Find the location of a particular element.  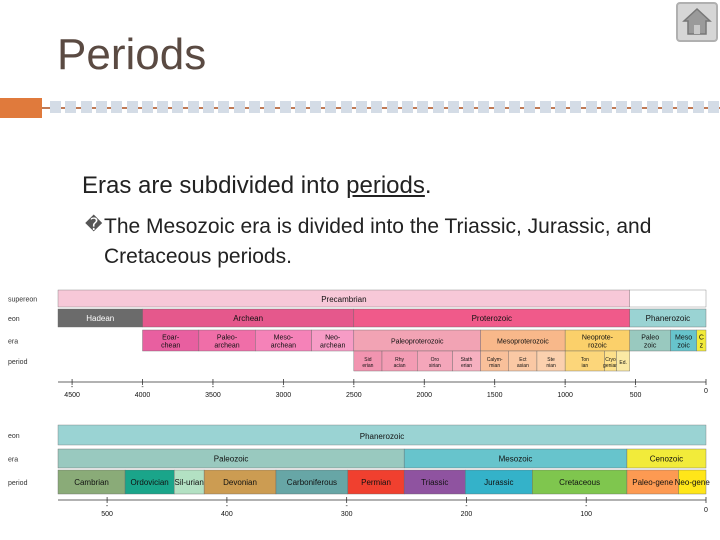

era-label: Cenozoic is located at coordinates (666, 459).